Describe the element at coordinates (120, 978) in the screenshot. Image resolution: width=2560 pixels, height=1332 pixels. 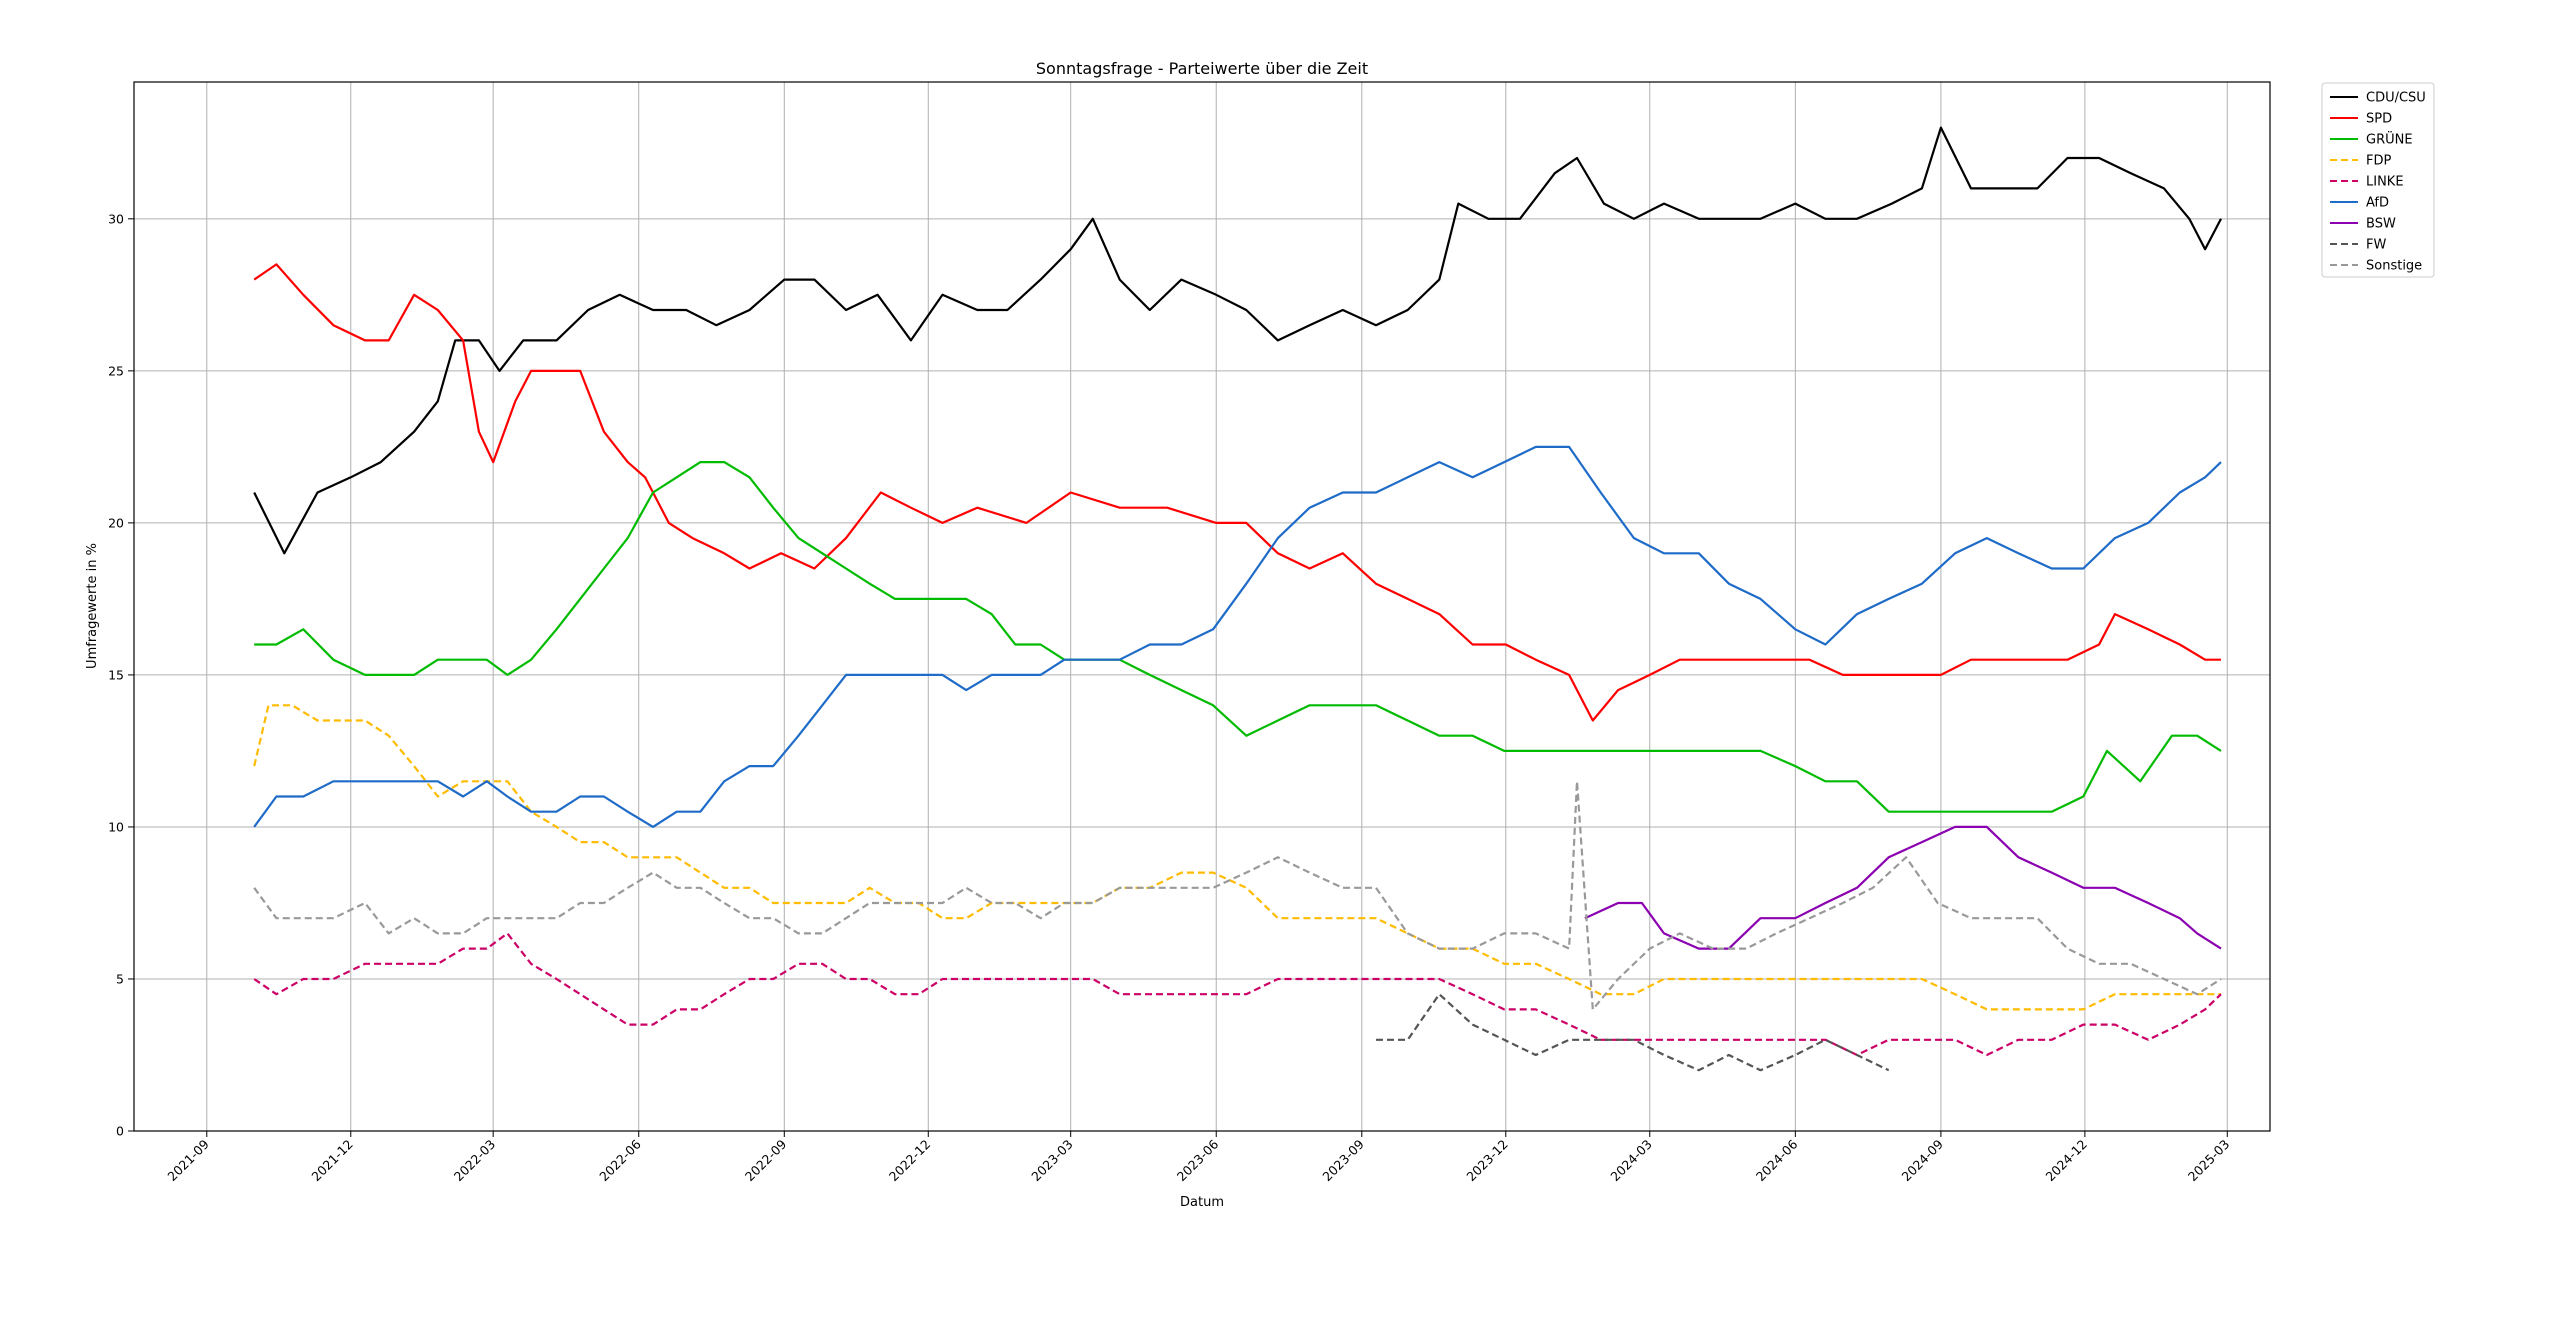
I see `y-tick-label: 5` at that location.